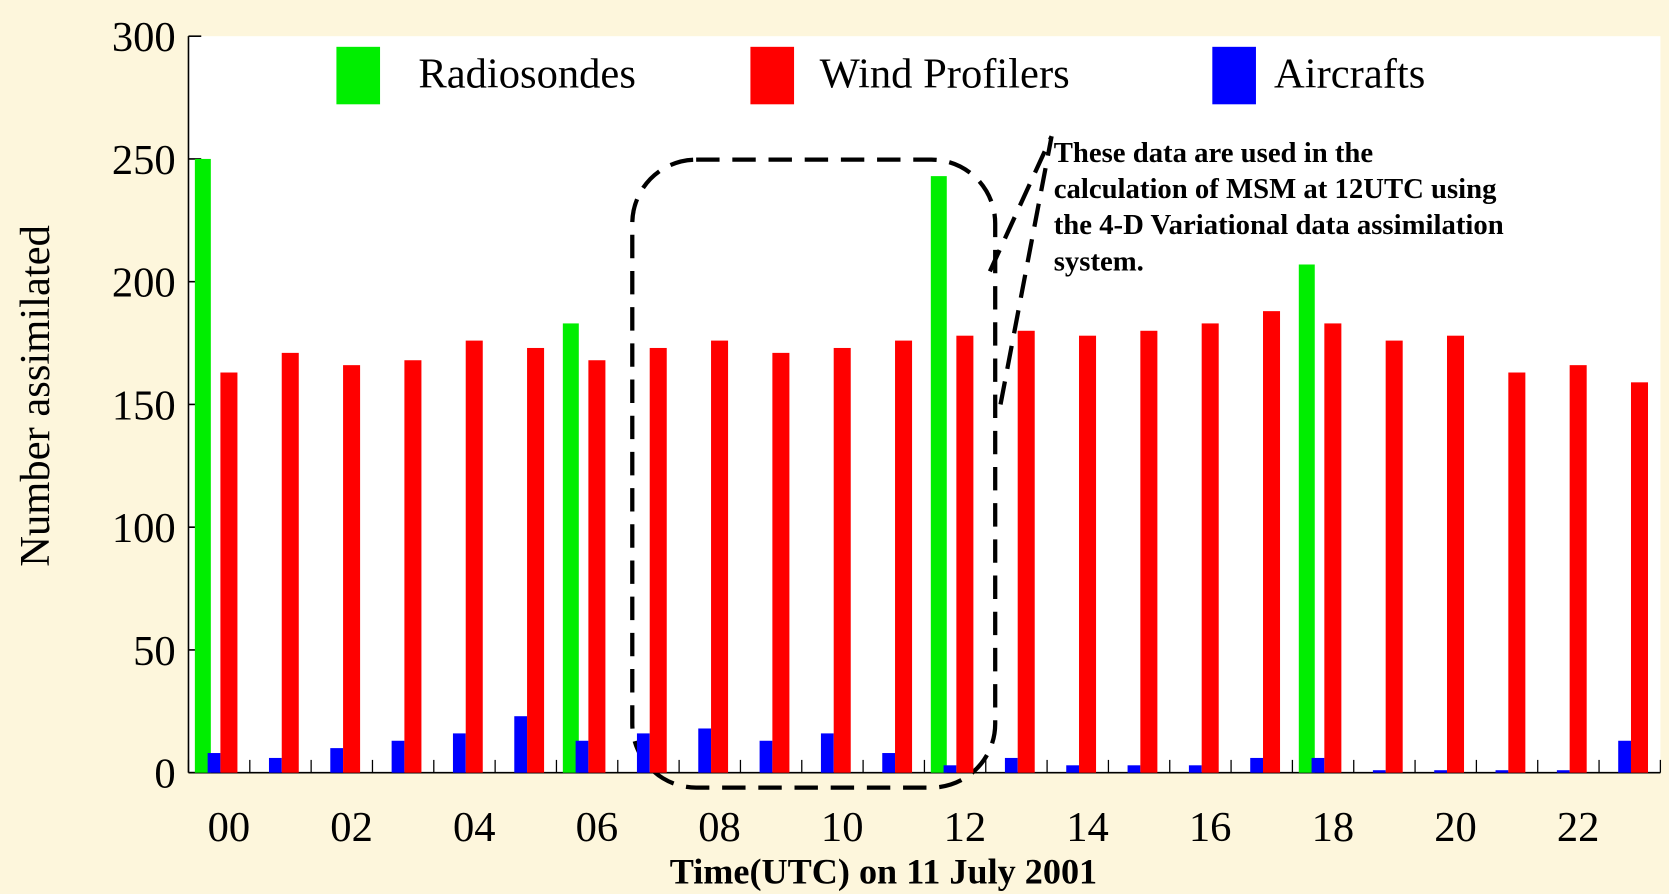 The width and height of the screenshot is (1669, 894). I want to click on x-tick-label: 14, so click(1087, 827).